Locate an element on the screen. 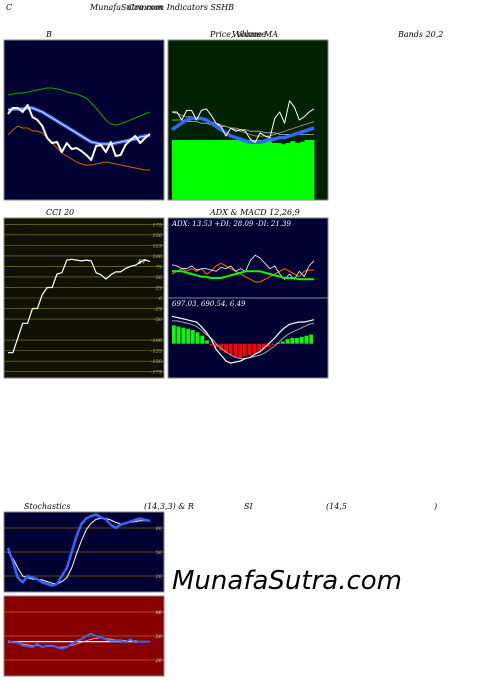 This screenshot has width=500, height=680. cci-tick-label: 25 is located at coordinates (158, 288).